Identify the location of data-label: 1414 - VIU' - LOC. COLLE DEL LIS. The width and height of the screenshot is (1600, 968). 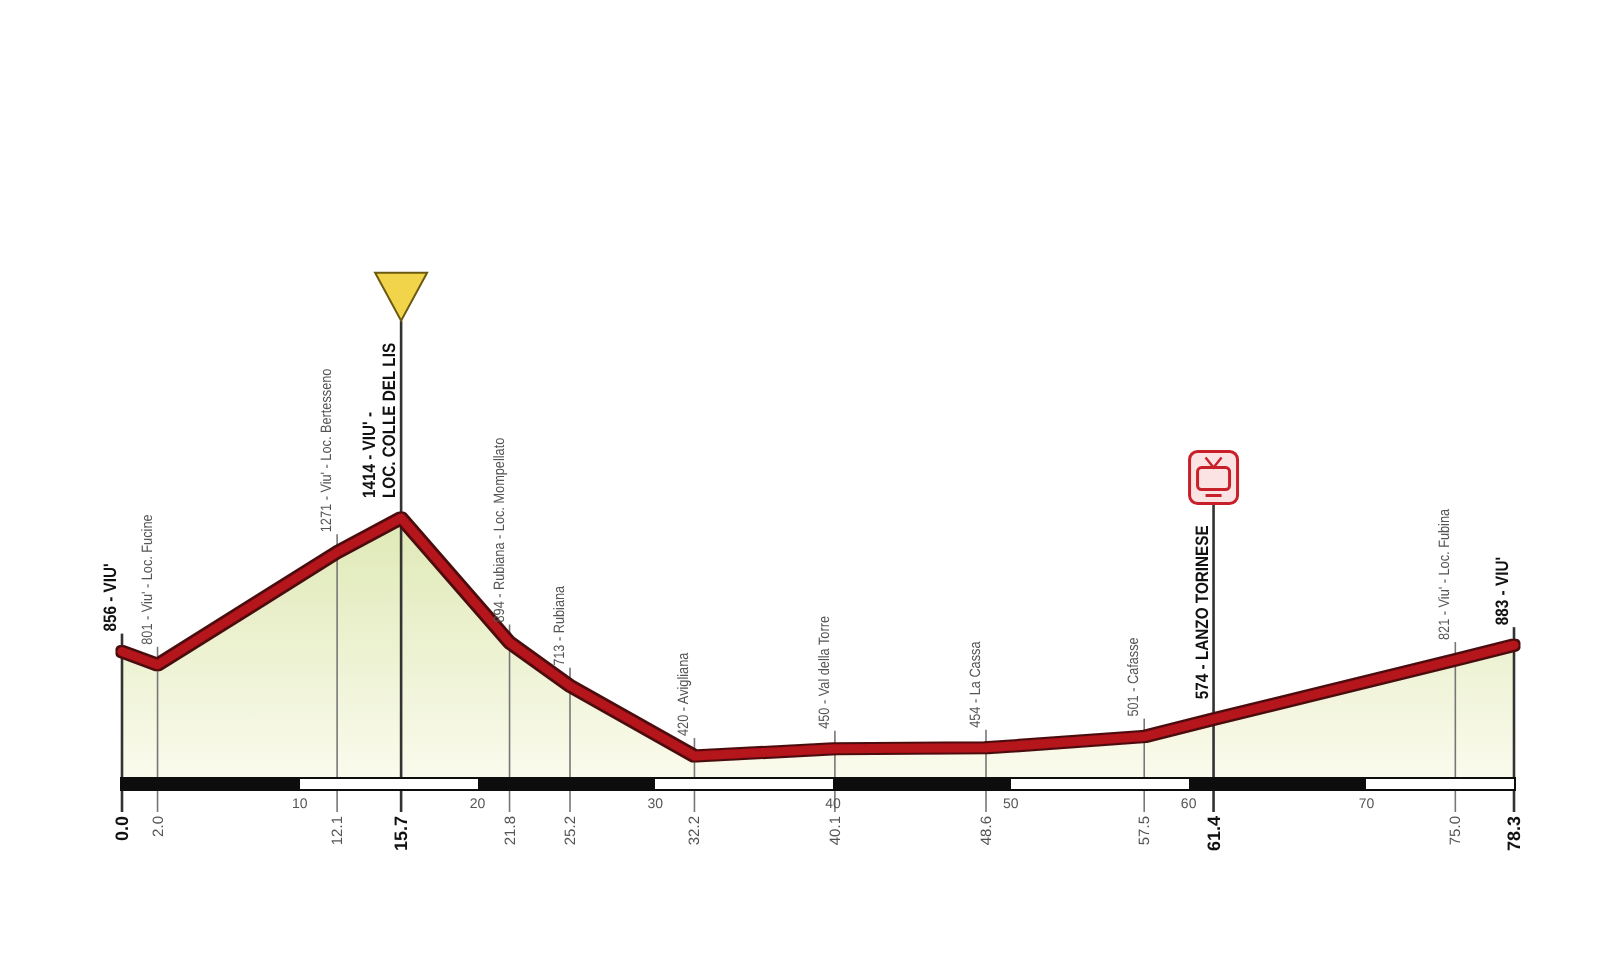
(378, 420).